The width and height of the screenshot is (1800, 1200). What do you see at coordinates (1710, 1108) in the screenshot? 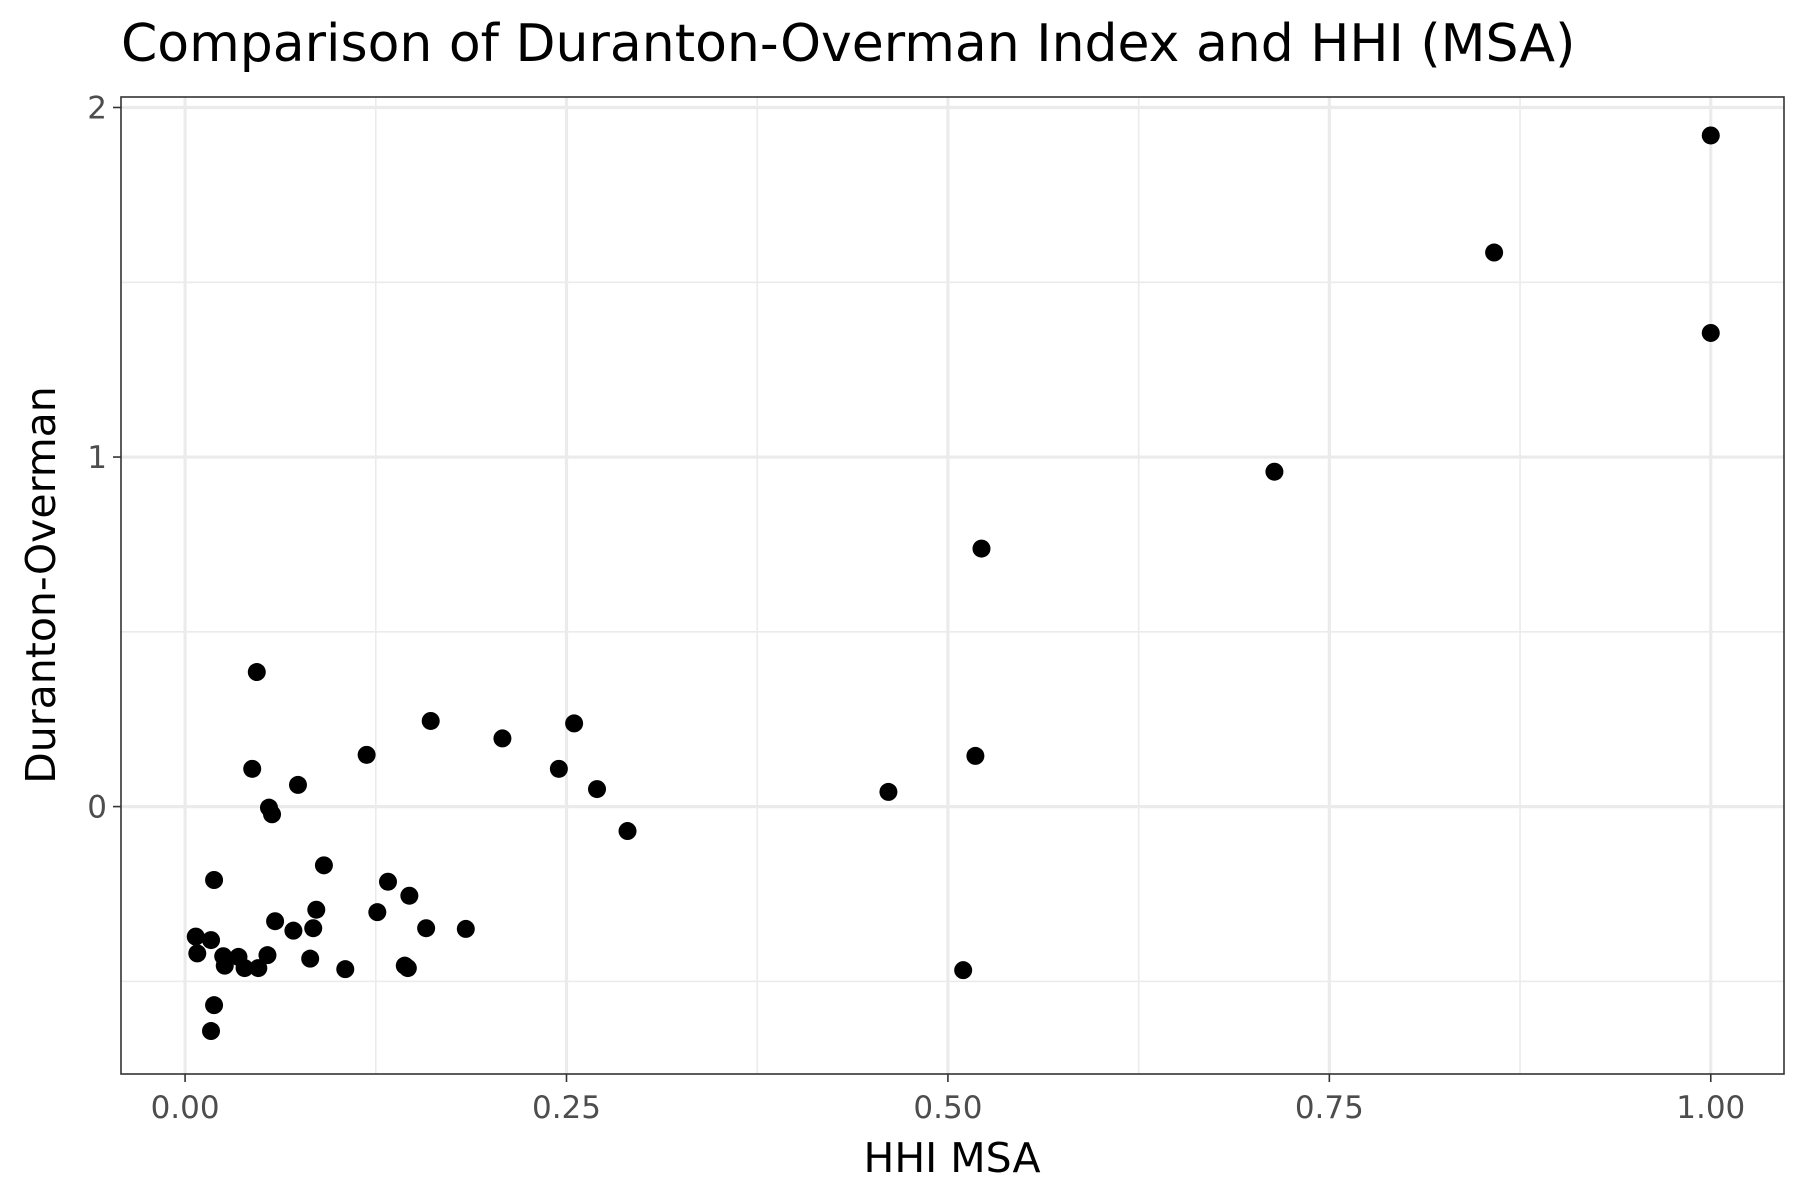
I see `x-tick-label: 1.00` at bounding box center [1710, 1108].